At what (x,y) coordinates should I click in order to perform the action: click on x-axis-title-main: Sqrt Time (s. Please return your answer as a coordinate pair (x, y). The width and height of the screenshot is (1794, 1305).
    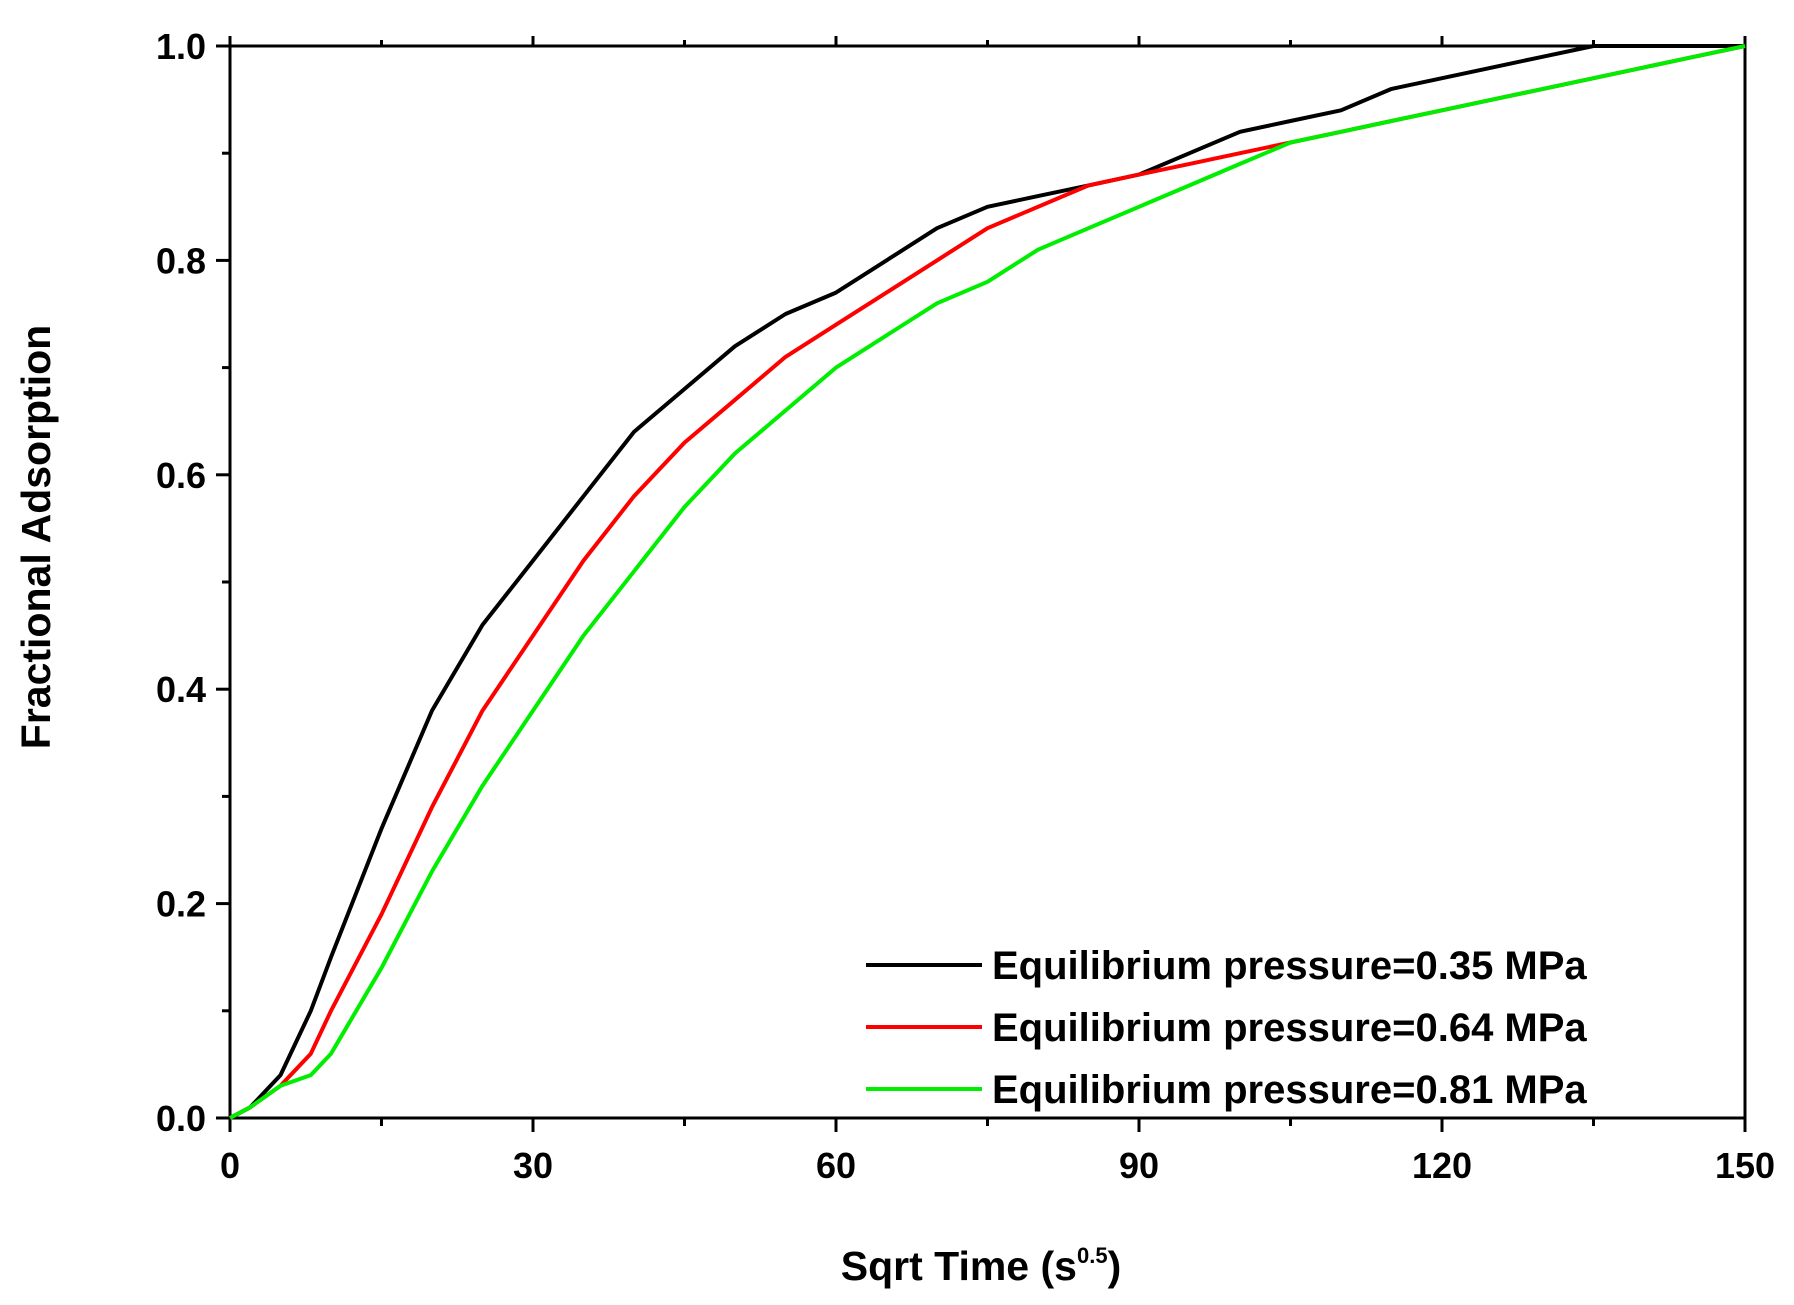
    Looking at the image, I should click on (959, 1266).